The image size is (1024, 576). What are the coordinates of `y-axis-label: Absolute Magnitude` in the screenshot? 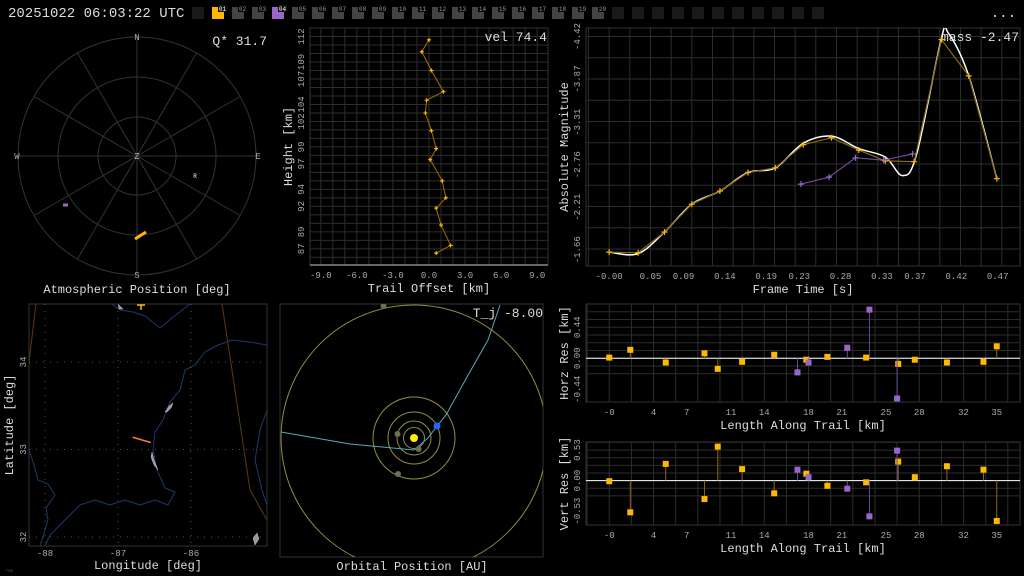 It's located at (565, 147).